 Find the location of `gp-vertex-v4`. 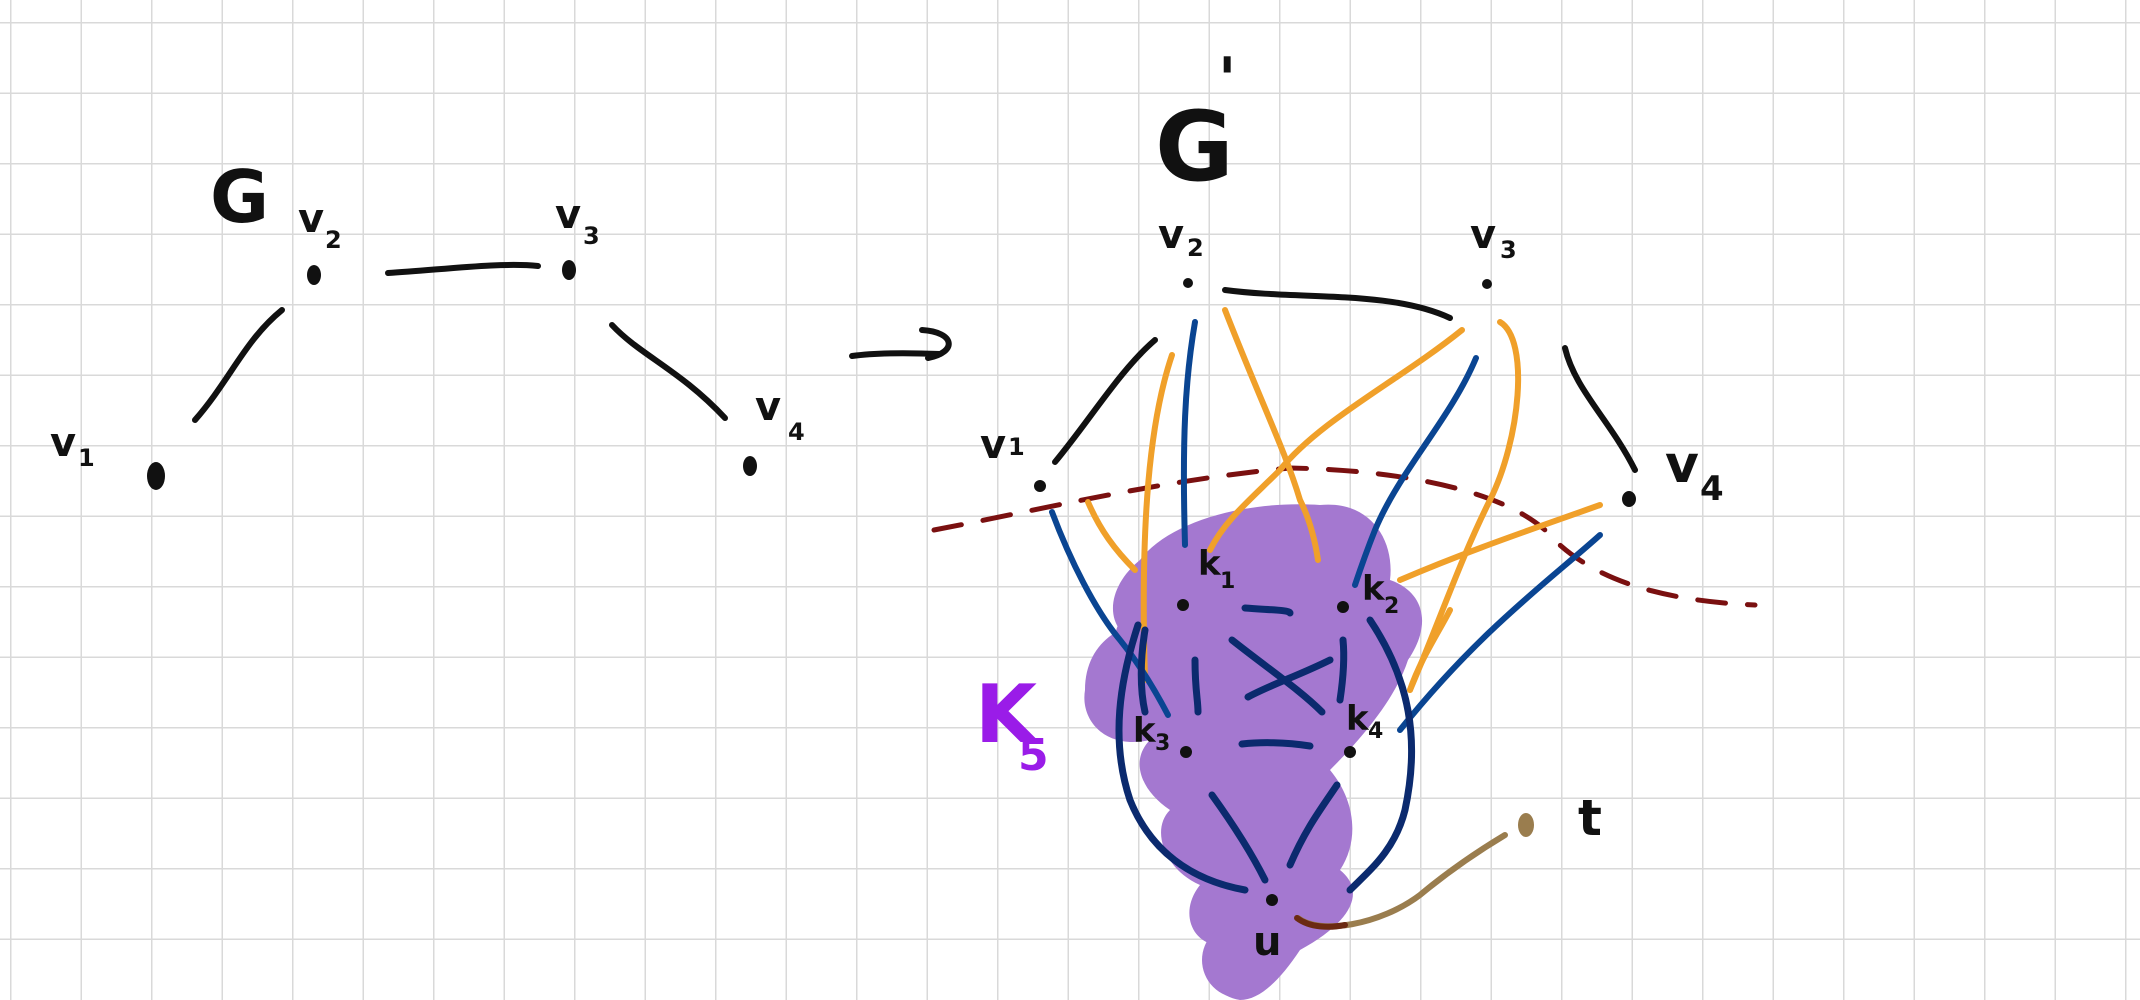

gp-vertex-v4 is located at coordinates (1629, 499).